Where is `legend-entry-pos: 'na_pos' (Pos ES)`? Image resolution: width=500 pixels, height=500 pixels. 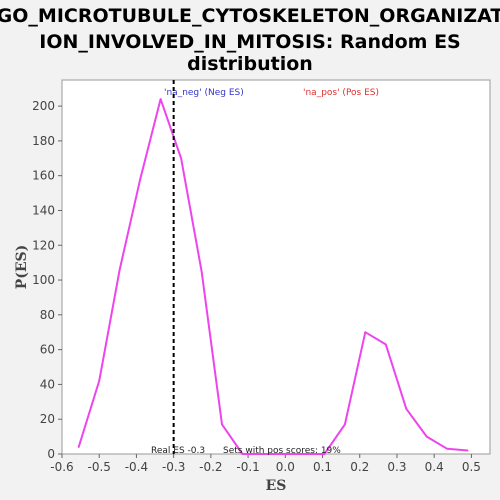
legend-entry-pos: 'na_pos' (Pos ES) is located at coordinates (341, 93).